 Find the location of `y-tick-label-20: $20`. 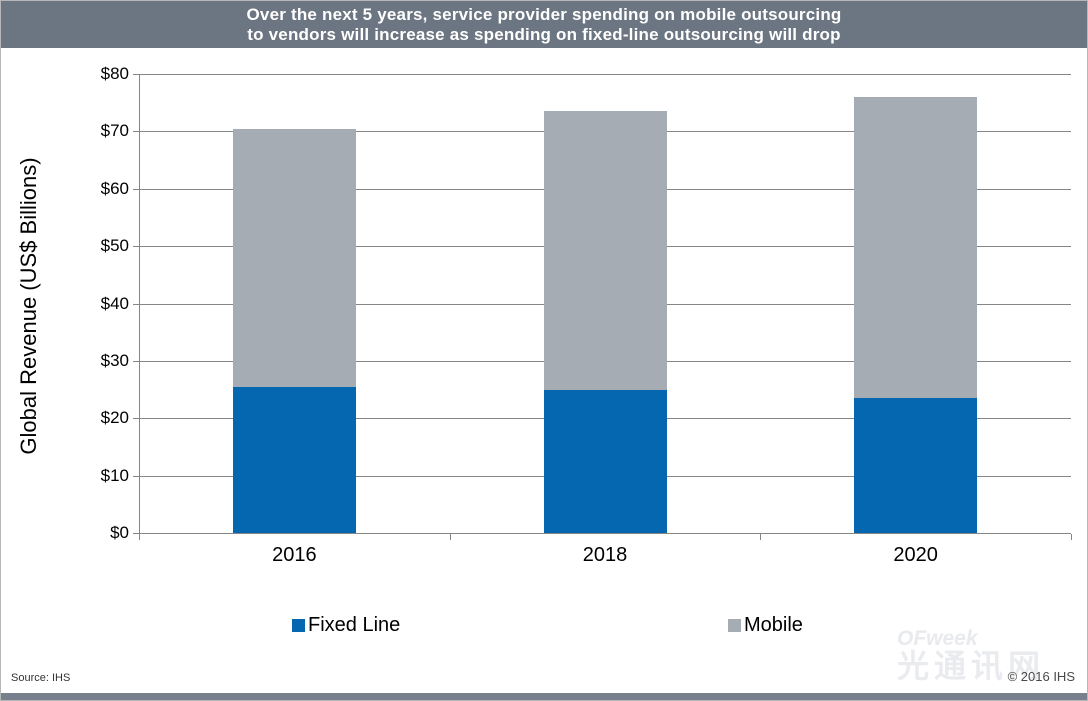

y-tick-label-20: $20 is located at coordinates (114, 418).